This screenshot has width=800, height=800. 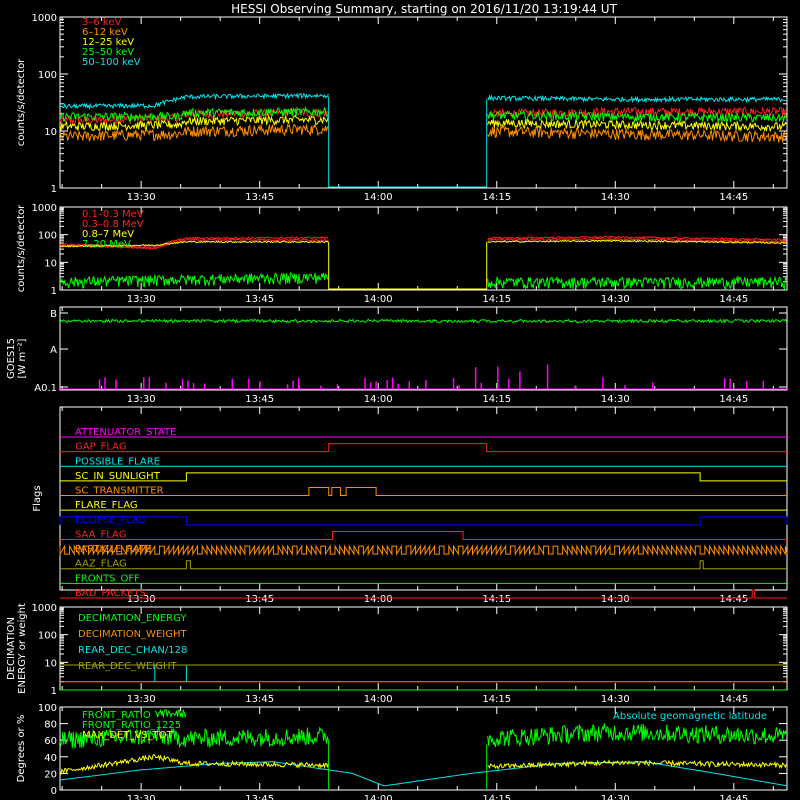 I want to click on panel4-flag-bad-packets-label: BAD_PACKETS, so click(x=110, y=593).